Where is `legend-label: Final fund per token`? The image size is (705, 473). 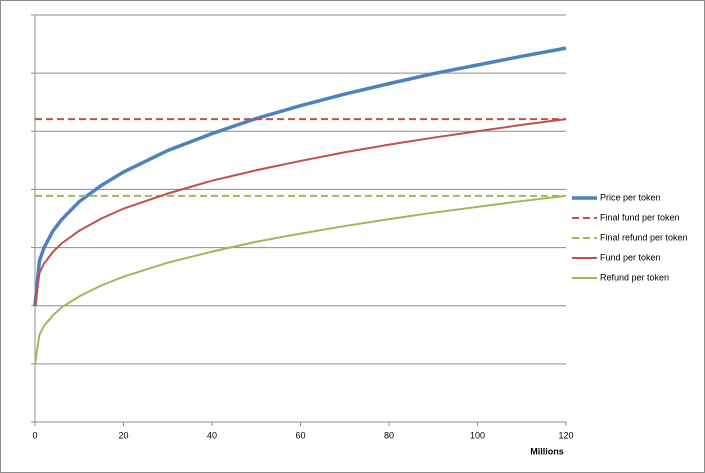 legend-label: Final fund per token is located at coordinates (640, 217).